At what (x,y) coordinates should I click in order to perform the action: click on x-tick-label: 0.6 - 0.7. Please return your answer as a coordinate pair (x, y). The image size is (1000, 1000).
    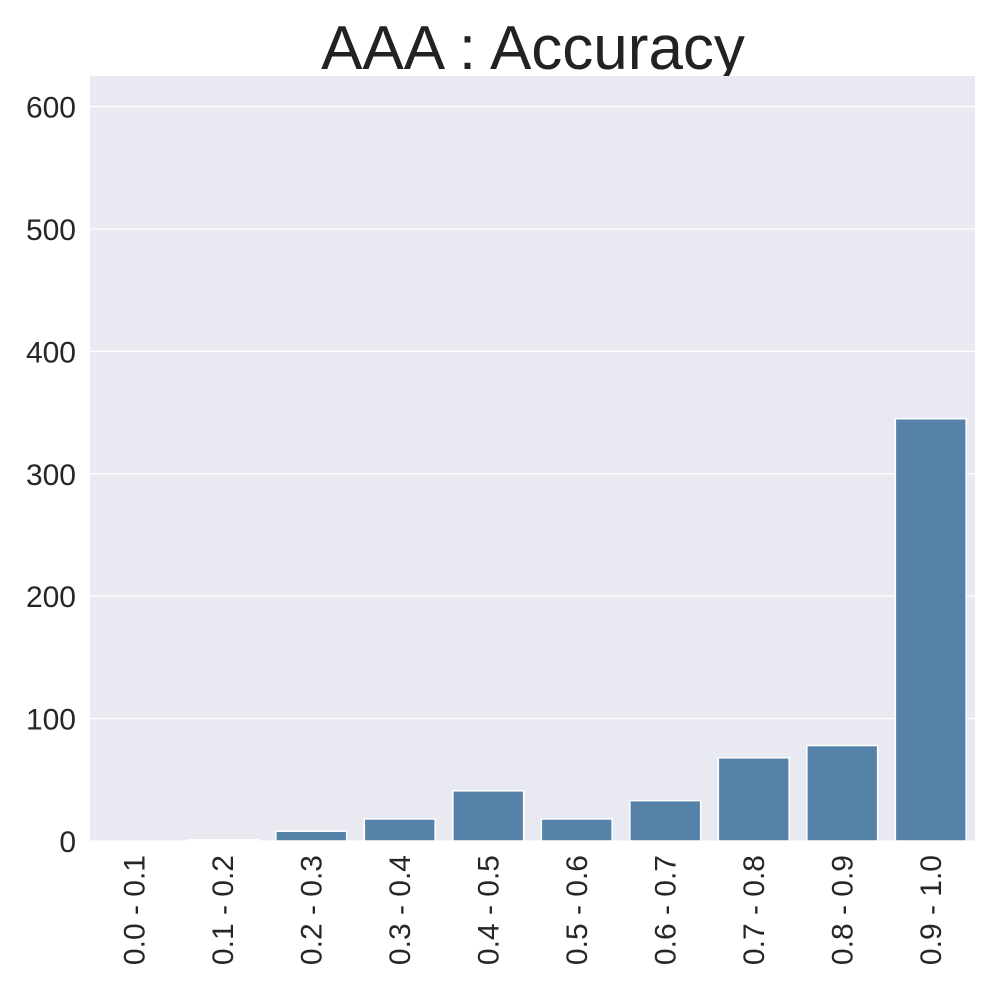
    Looking at the image, I should click on (665, 910).